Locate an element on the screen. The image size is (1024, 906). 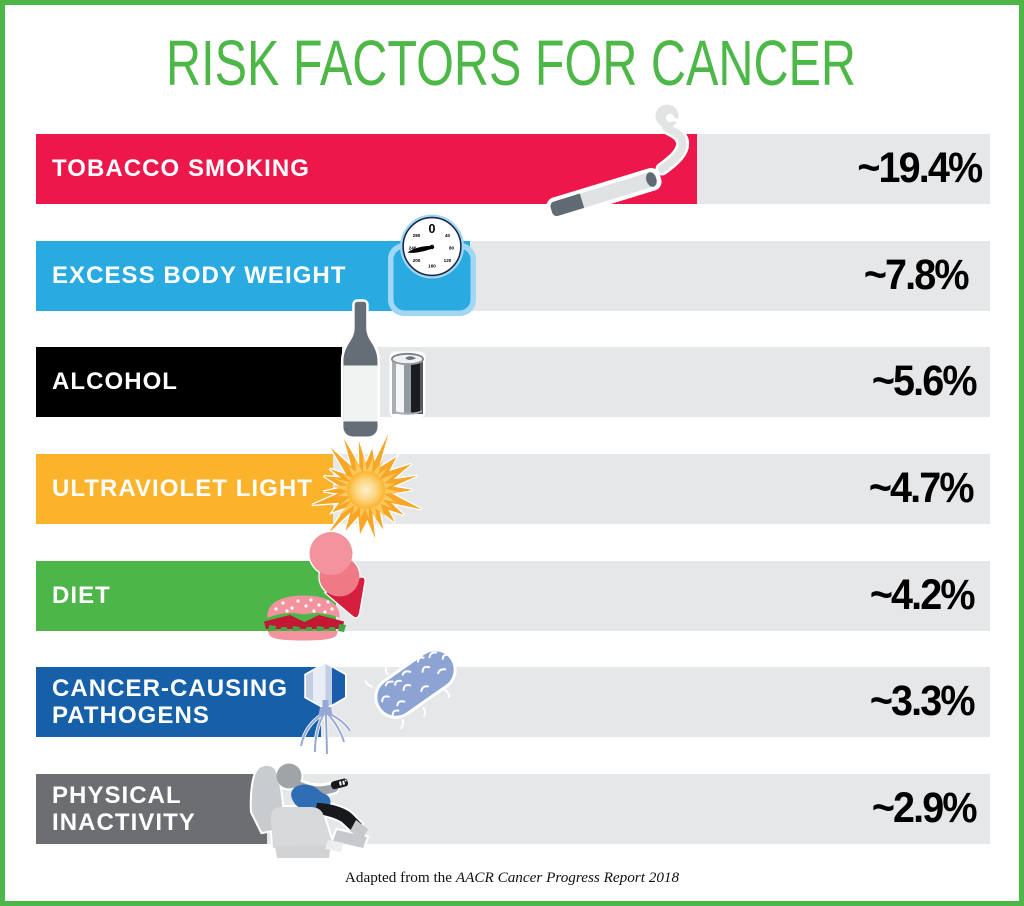
svg-text: 240 is located at coordinates (413, 248).